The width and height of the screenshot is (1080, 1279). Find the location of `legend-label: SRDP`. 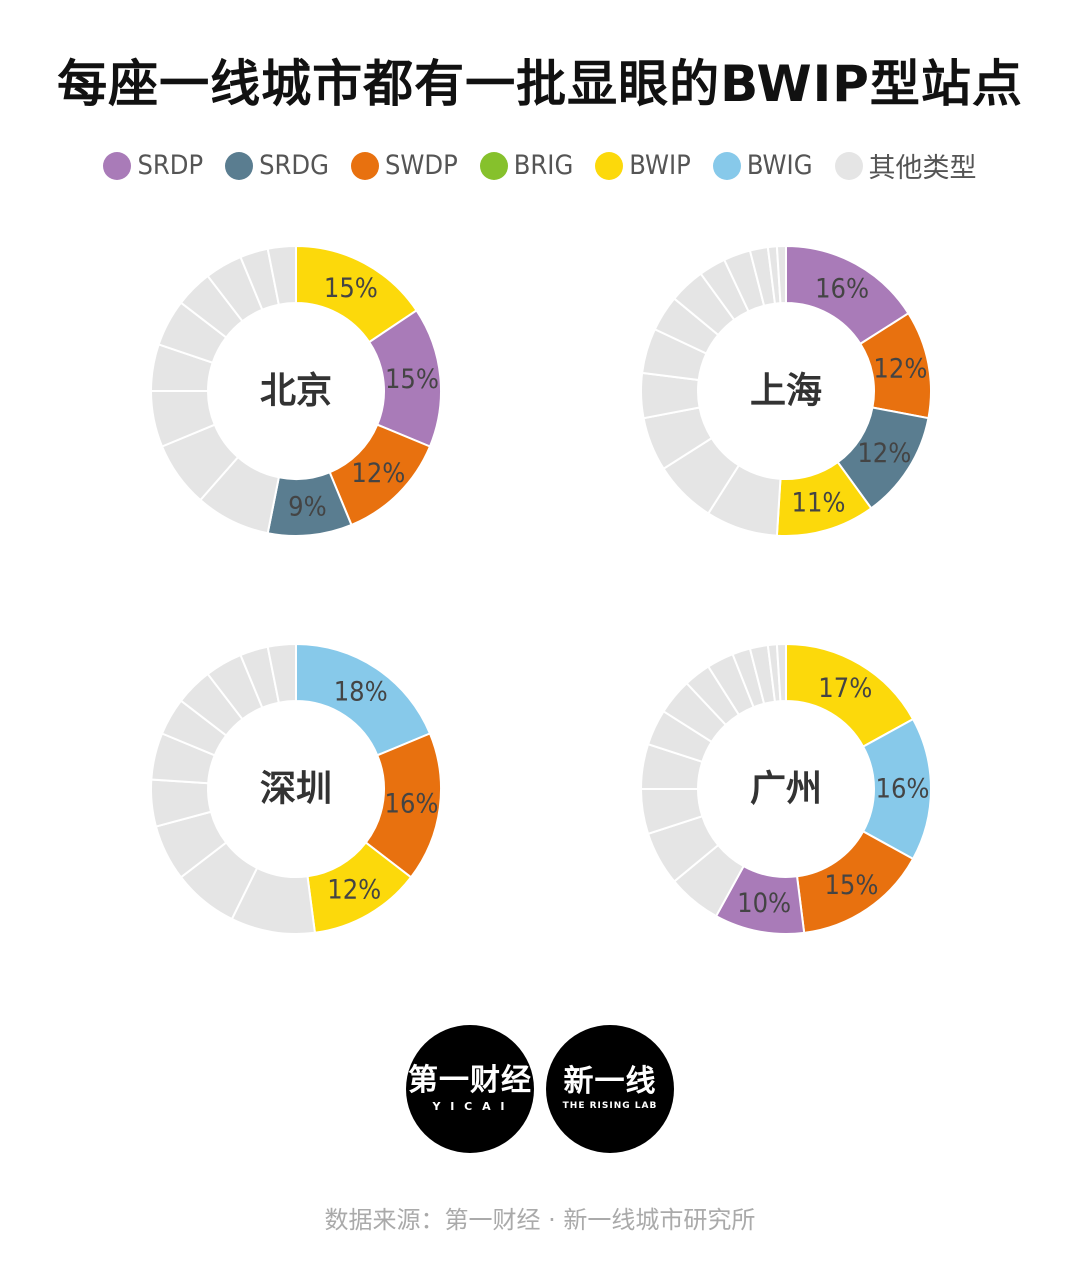

legend-label: SRDP is located at coordinates (170, 165).